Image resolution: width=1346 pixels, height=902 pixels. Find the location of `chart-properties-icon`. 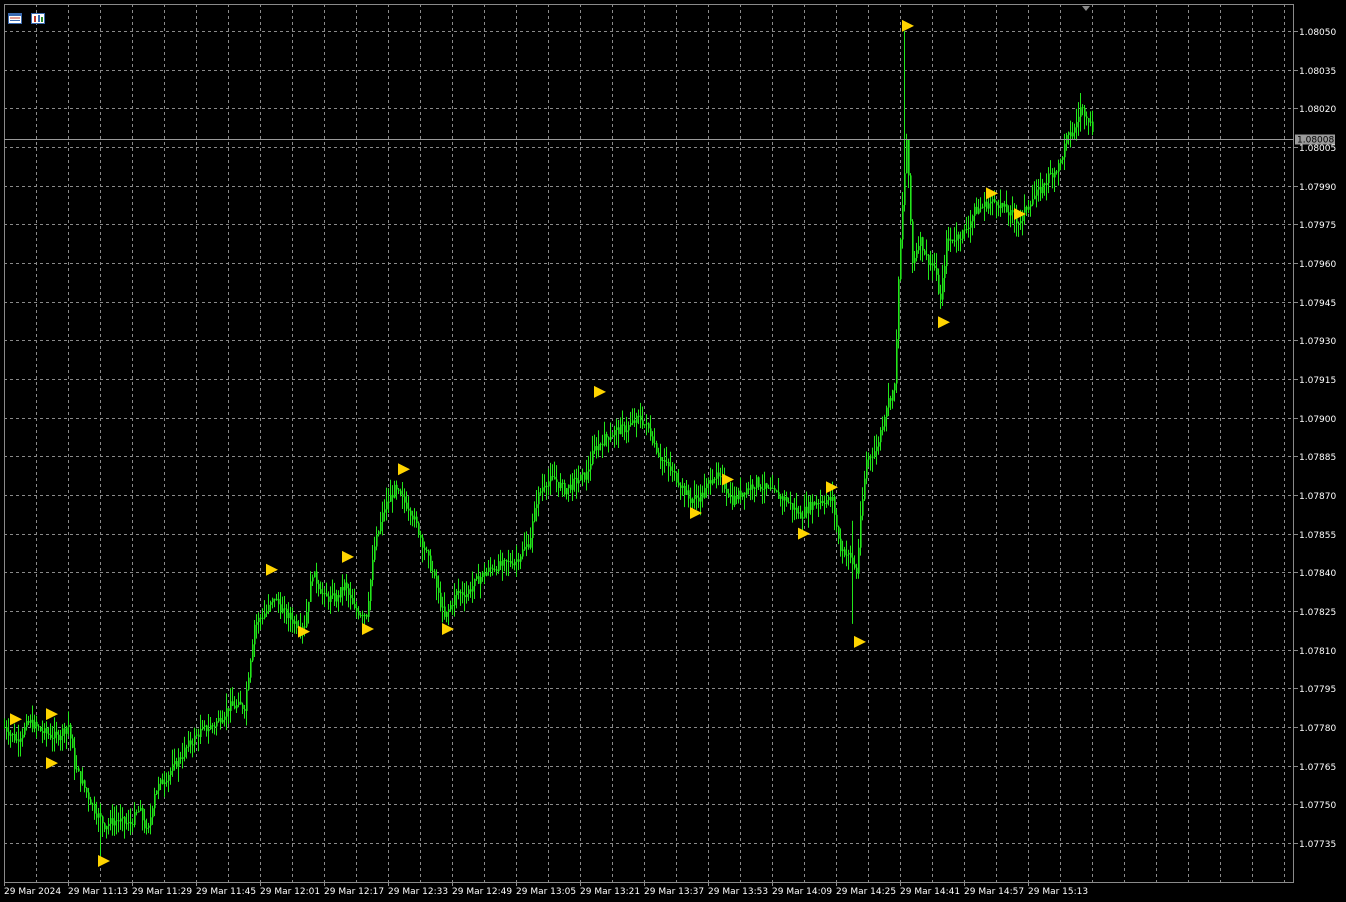

chart-properties-icon is located at coordinates (38, 16).